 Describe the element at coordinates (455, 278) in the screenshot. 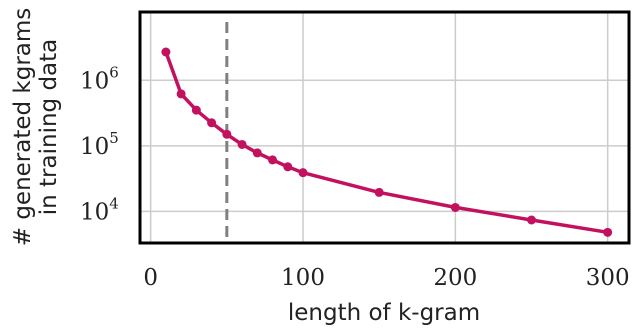

I see `x-tick-label: 200` at that location.